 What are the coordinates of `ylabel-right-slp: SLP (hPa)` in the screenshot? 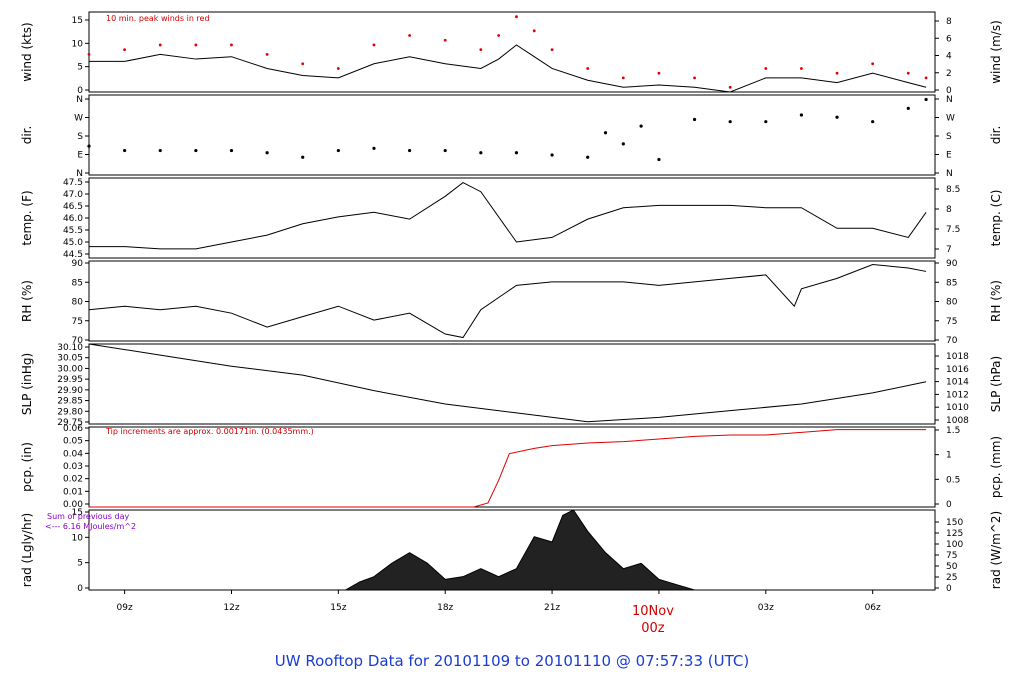 It's located at (996, 384).